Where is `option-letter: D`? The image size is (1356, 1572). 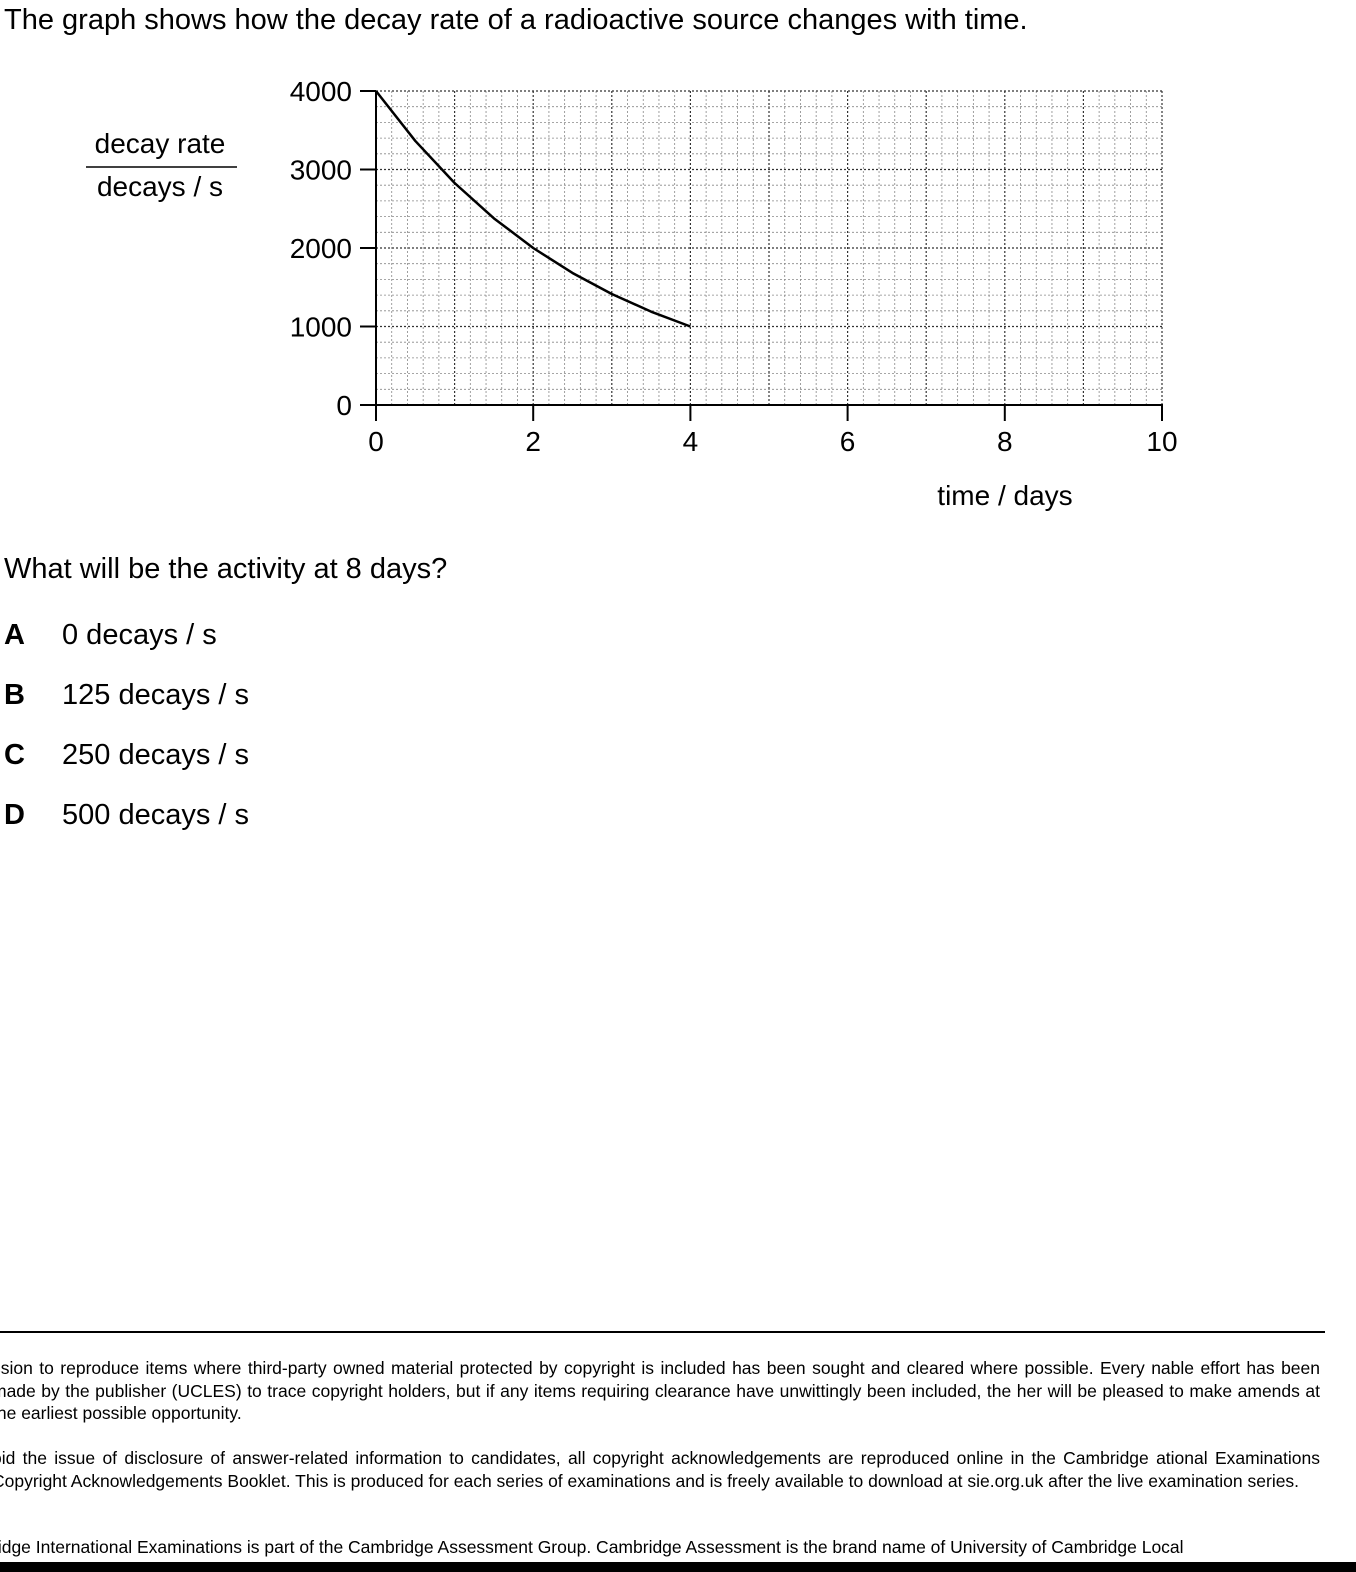
option-letter: D is located at coordinates (14, 815).